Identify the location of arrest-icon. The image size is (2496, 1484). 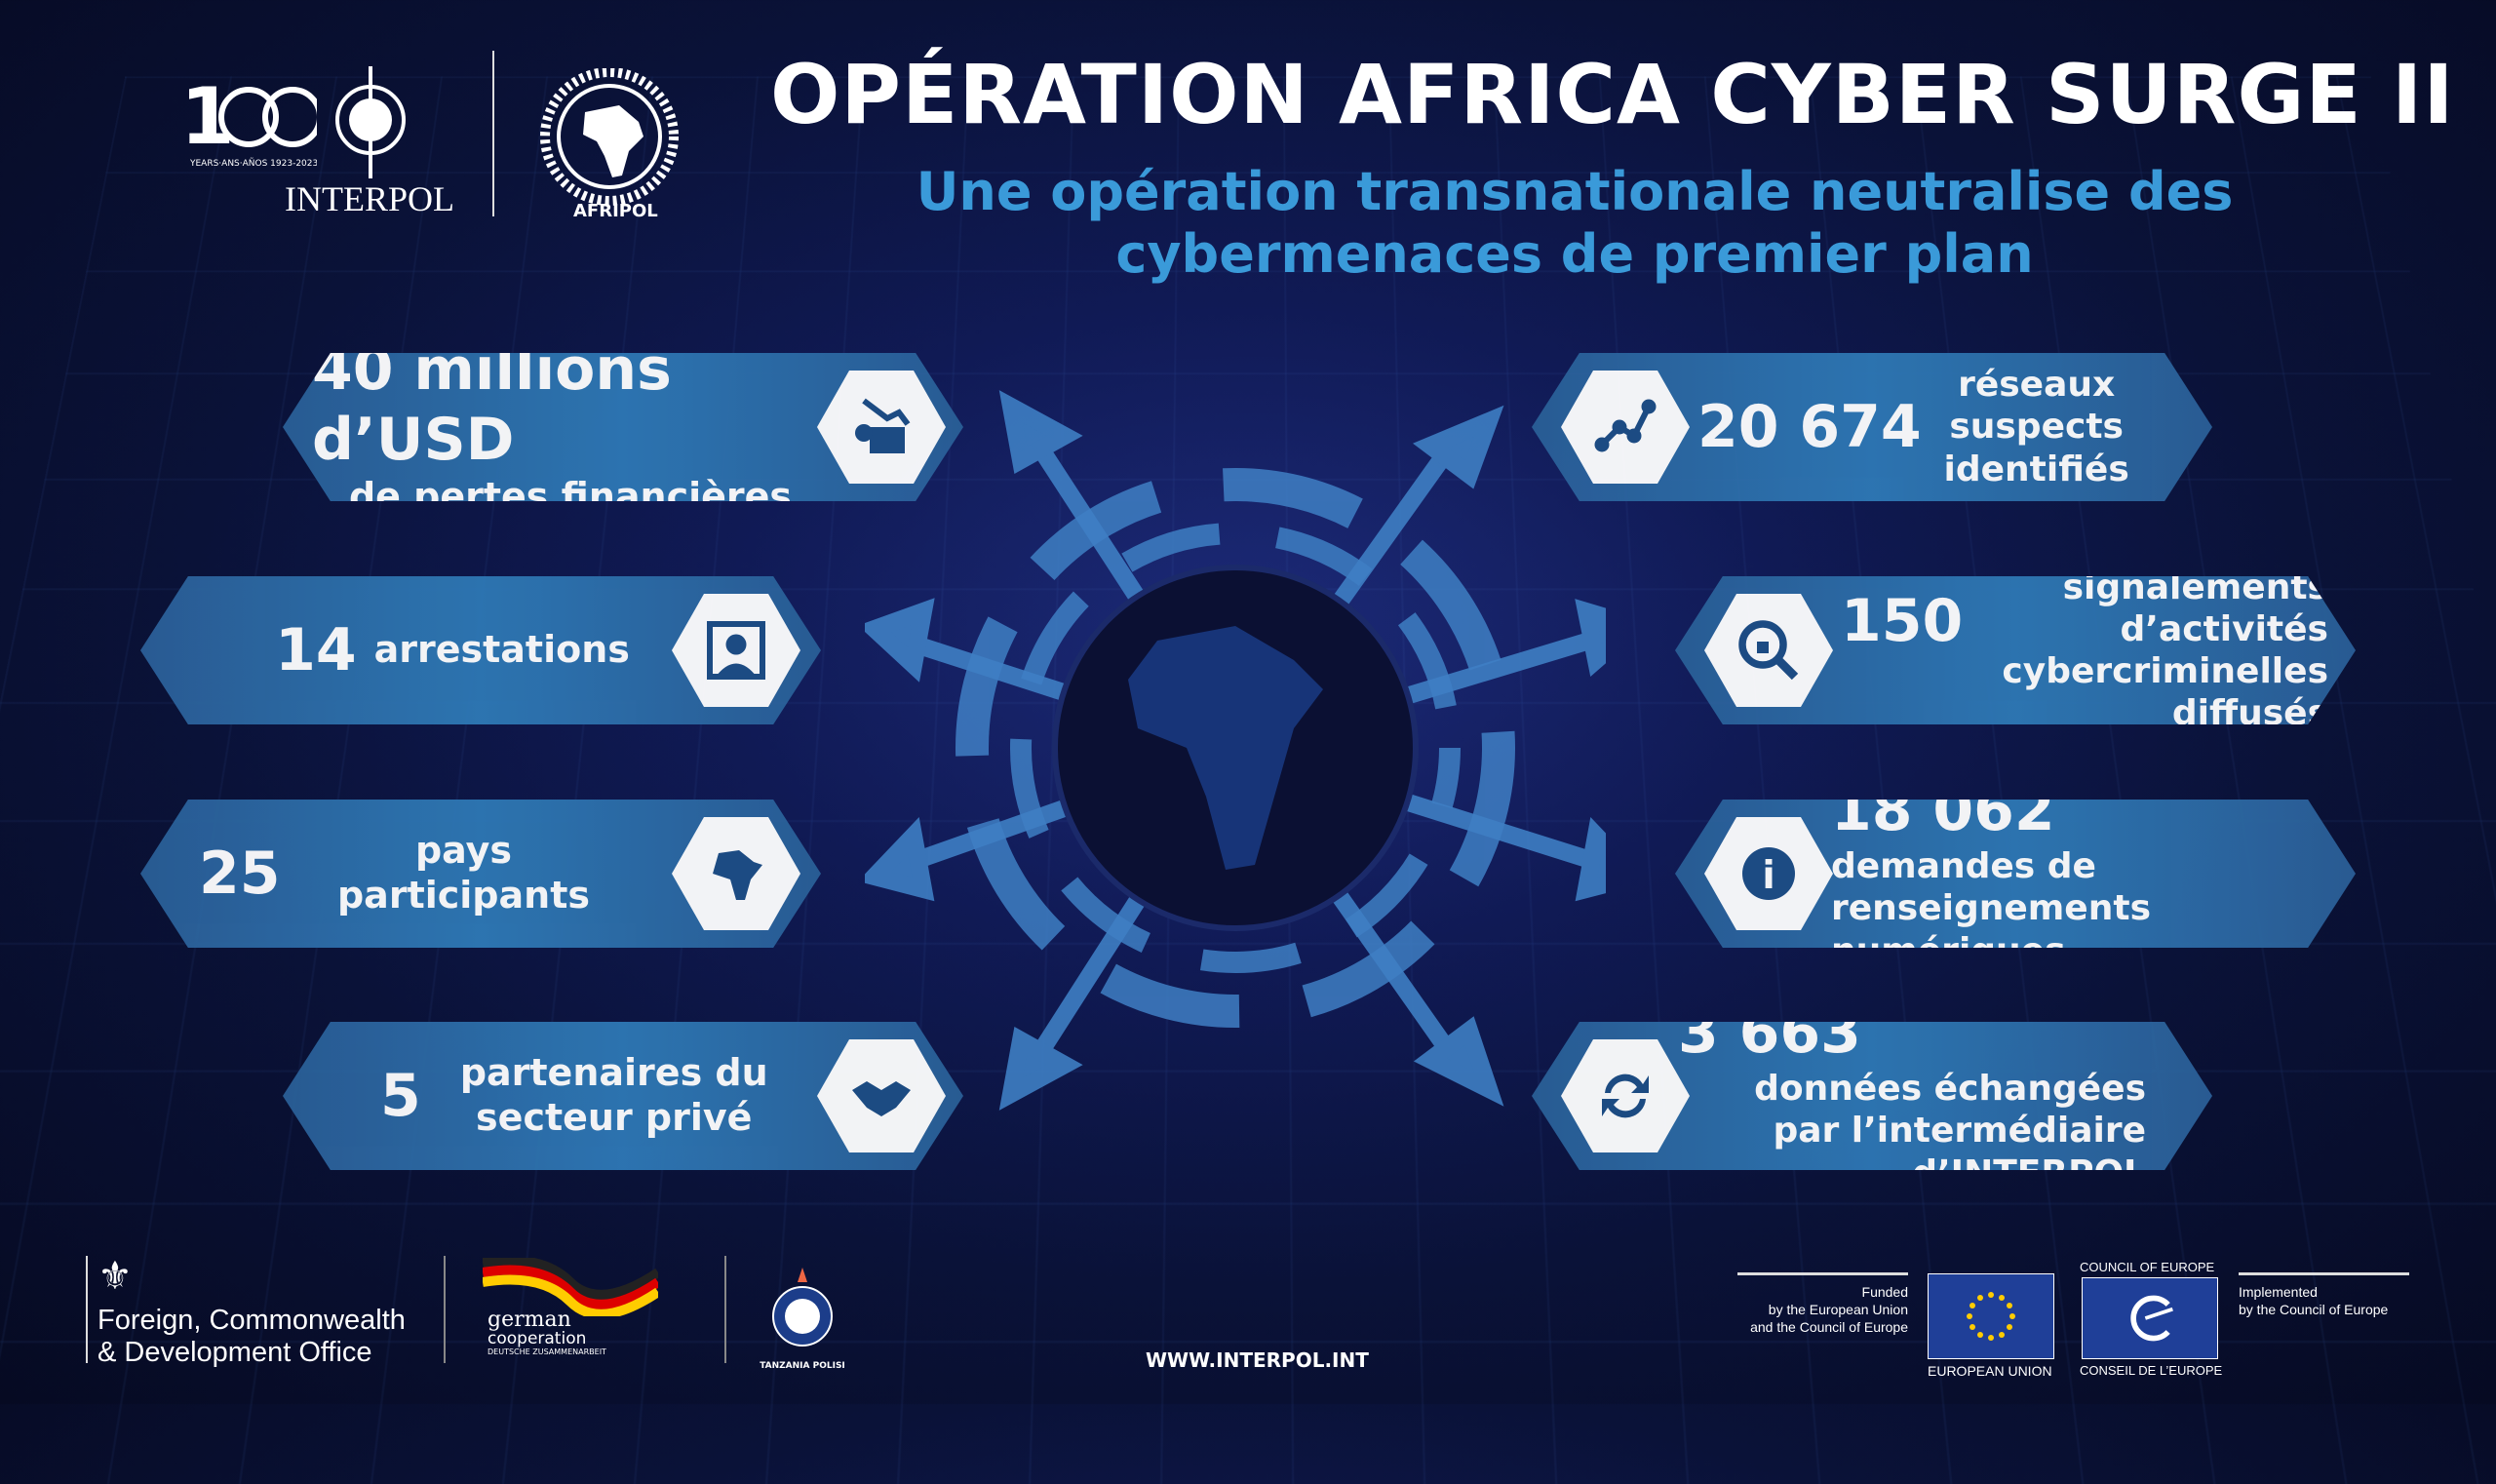
(736, 650).